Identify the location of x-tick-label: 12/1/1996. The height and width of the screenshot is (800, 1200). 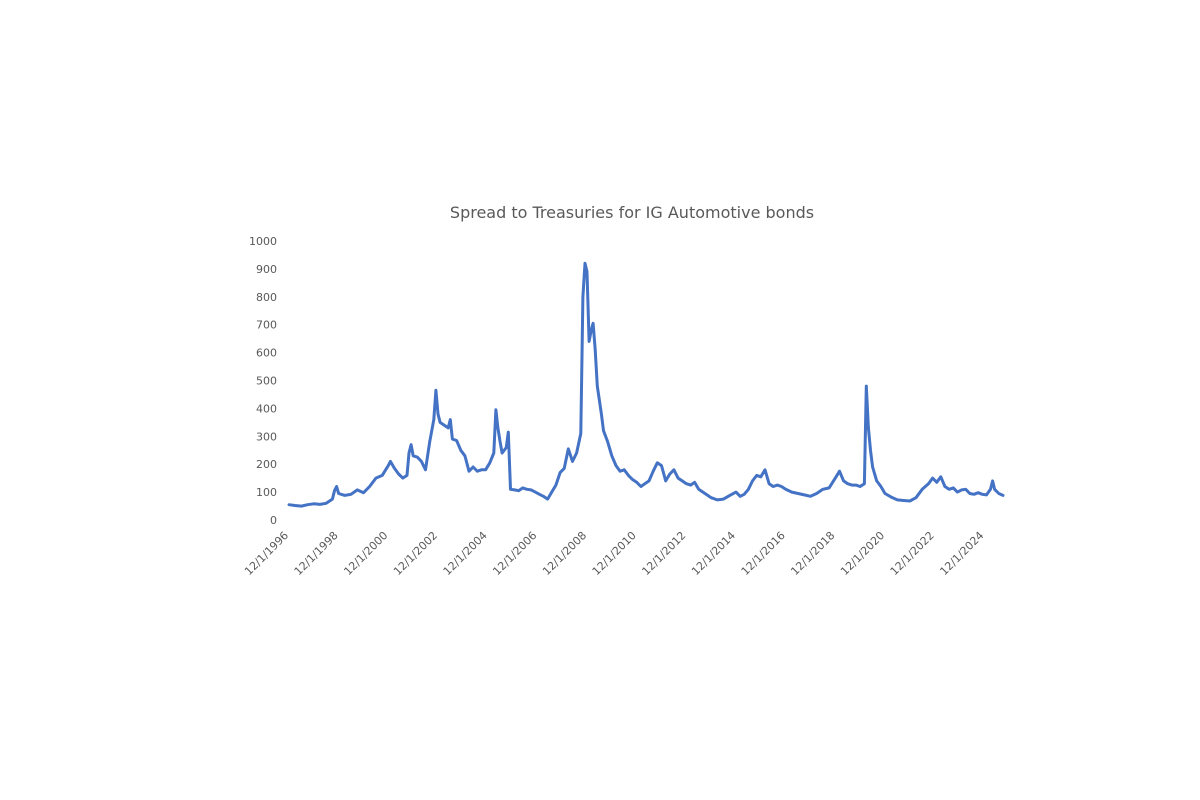
(266, 553).